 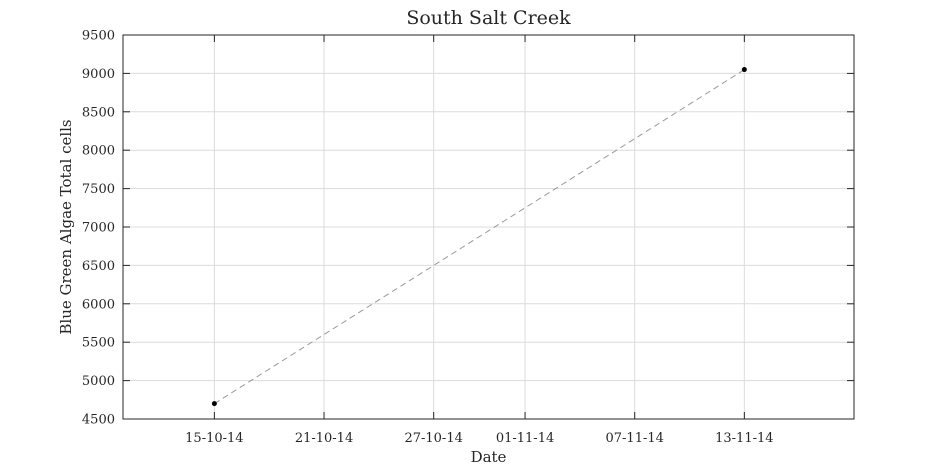 What do you see at coordinates (98, 112) in the screenshot?
I see `y-tick-label: 8500` at bounding box center [98, 112].